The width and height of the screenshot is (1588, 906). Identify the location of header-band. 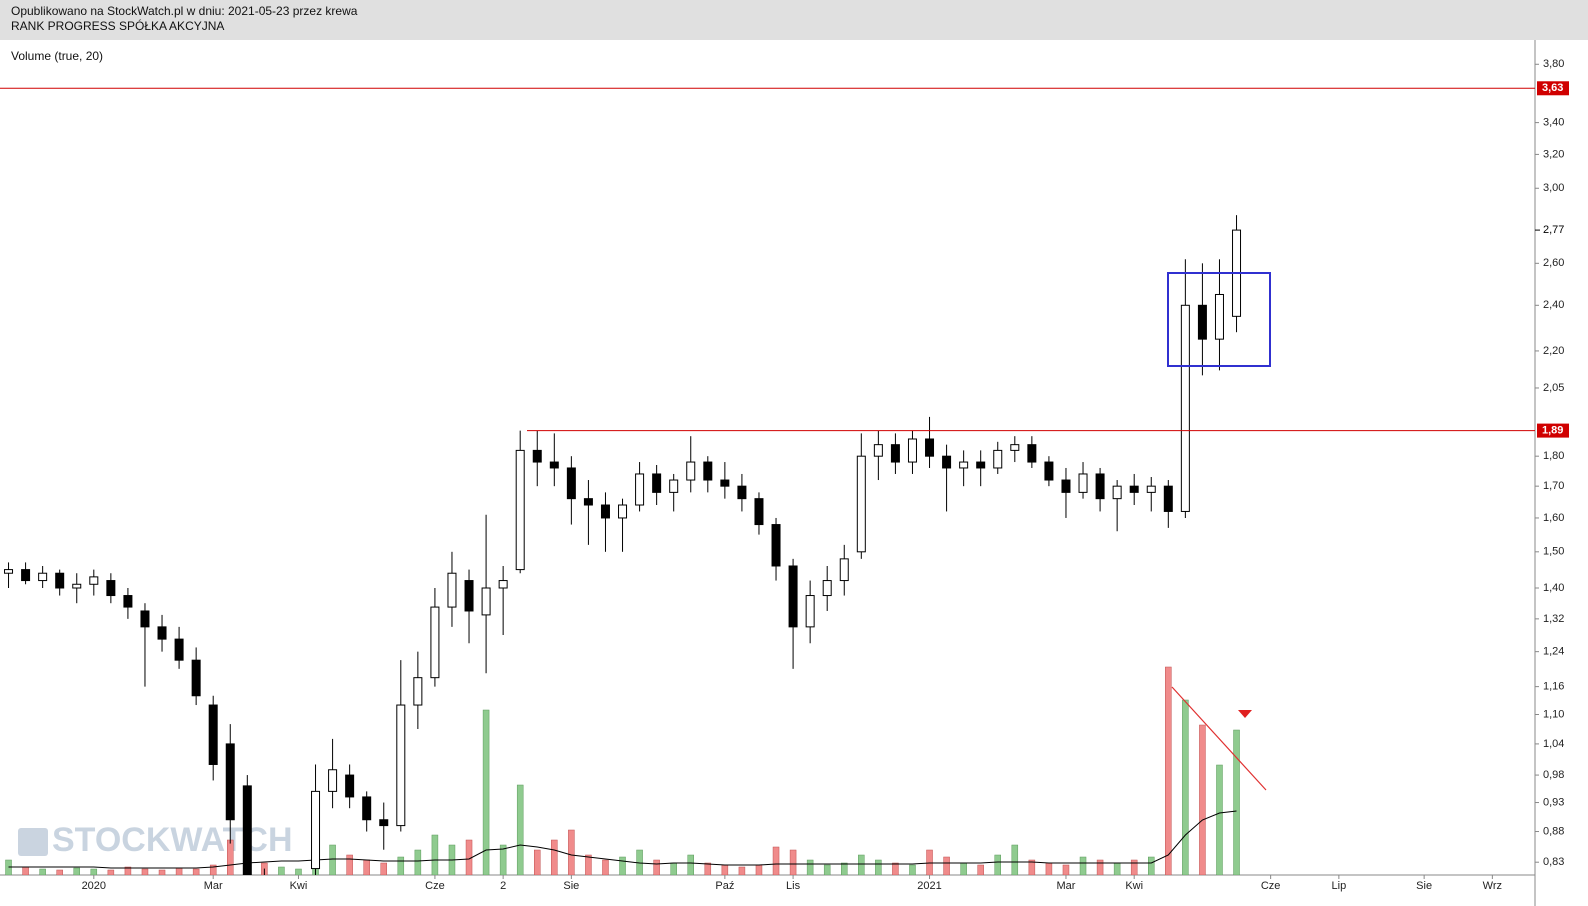
(794, 20).